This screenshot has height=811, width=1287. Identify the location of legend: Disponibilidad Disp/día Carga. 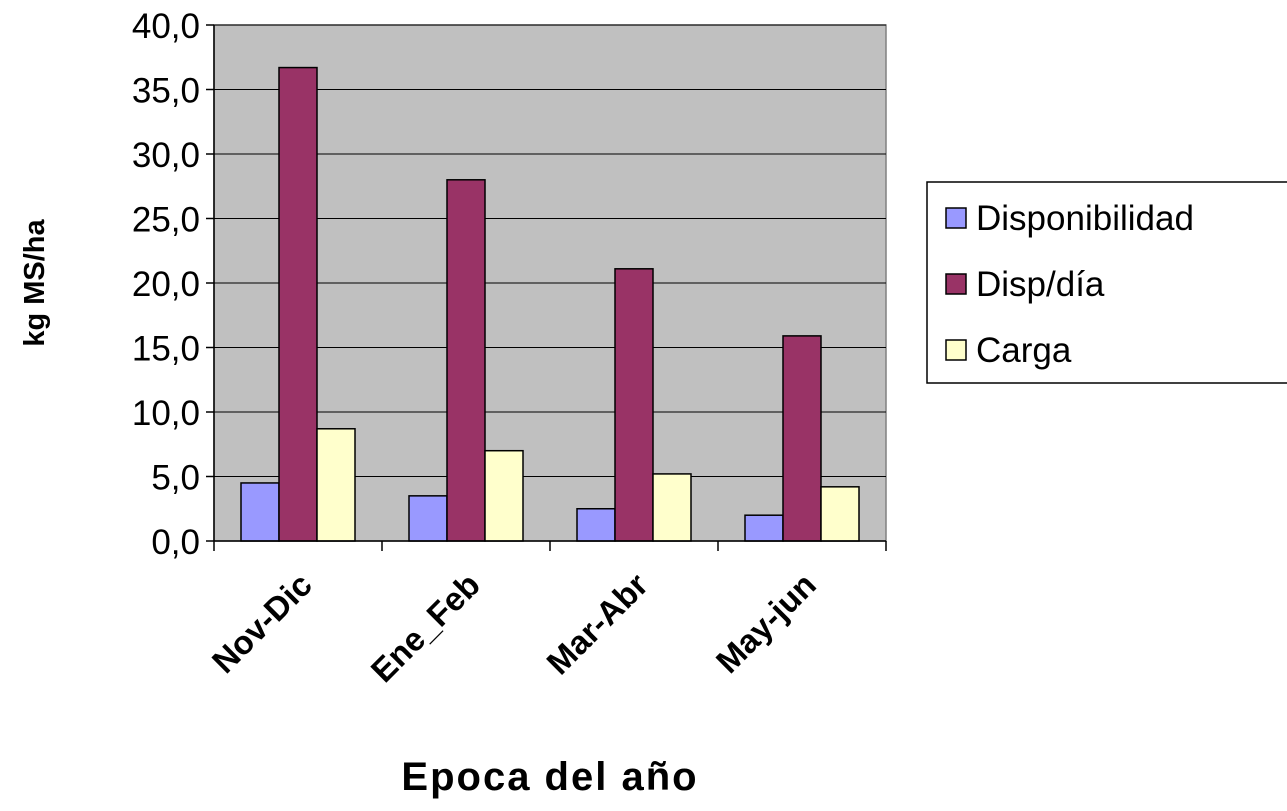
(1106, 282).